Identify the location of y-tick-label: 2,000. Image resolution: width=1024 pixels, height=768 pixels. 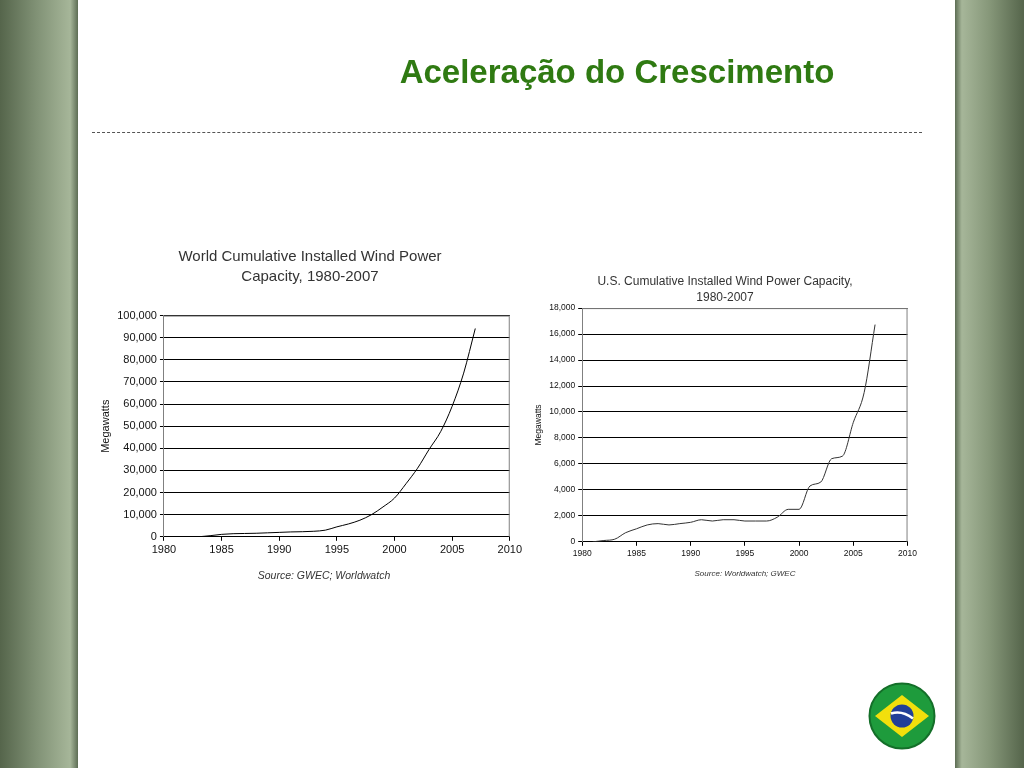
(564, 515).